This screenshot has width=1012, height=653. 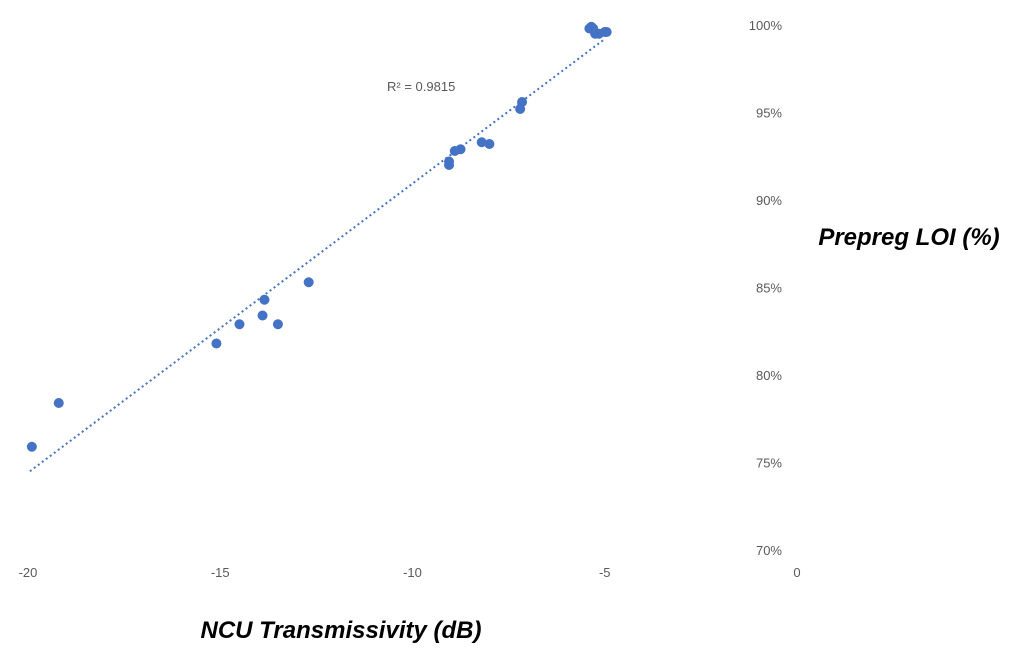 I want to click on x-tick-label: -15, so click(x=220, y=572).